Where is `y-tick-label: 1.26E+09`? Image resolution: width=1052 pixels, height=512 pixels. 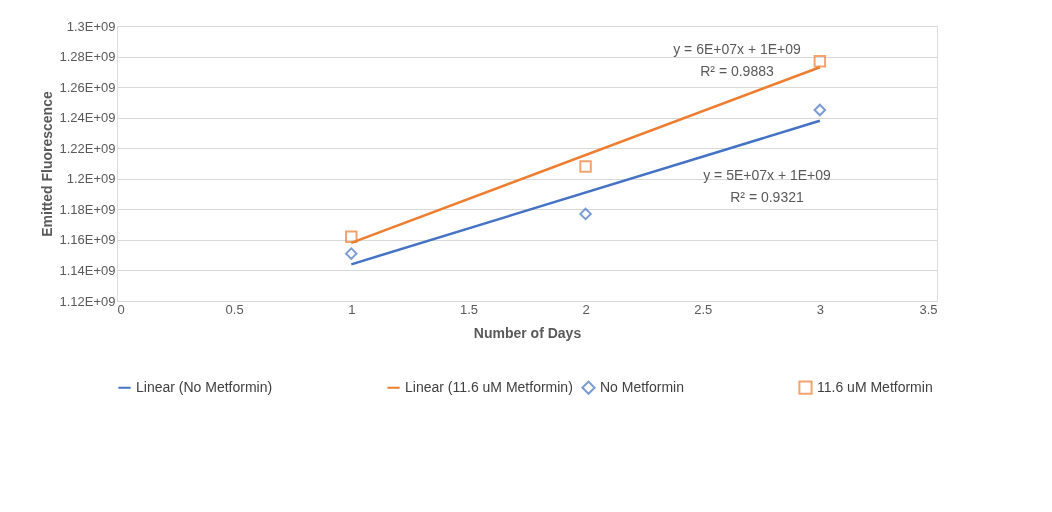 y-tick-label: 1.26E+09 is located at coordinates (87, 87).